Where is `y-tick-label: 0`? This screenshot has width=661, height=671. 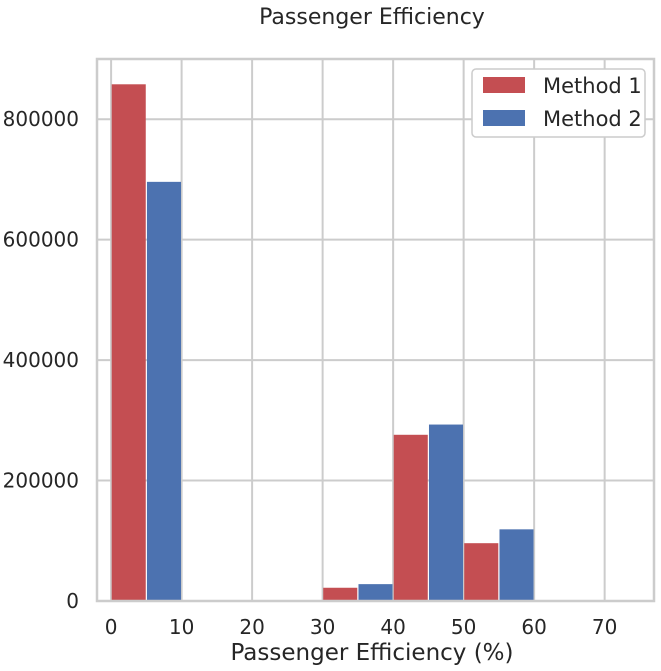
y-tick-label: 0 is located at coordinates (72, 601).